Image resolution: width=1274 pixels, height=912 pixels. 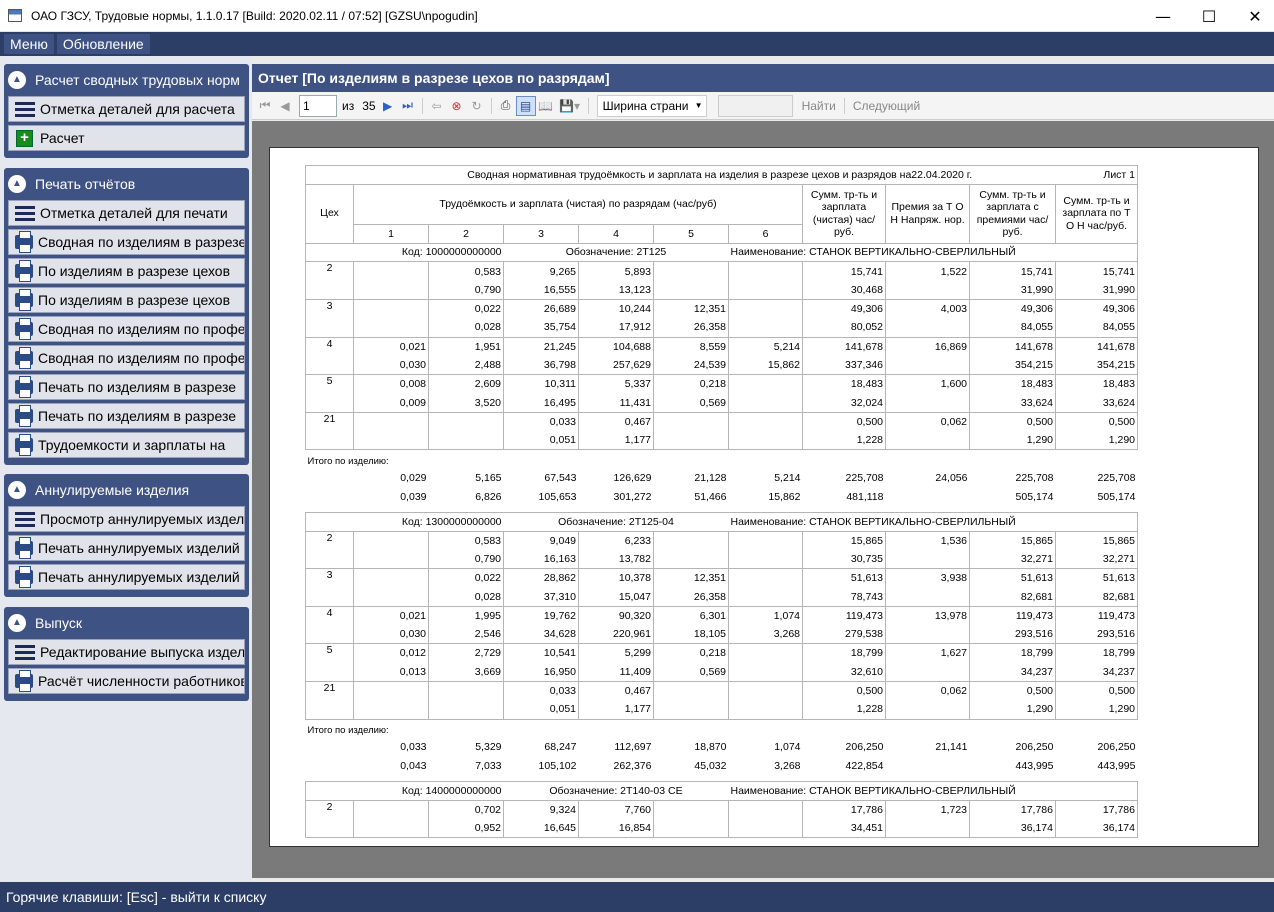 What do you see at coordinates (1012, 441) in the screenshot?
I see `value-cell: 1,290` at bounding box center [1012, 441].